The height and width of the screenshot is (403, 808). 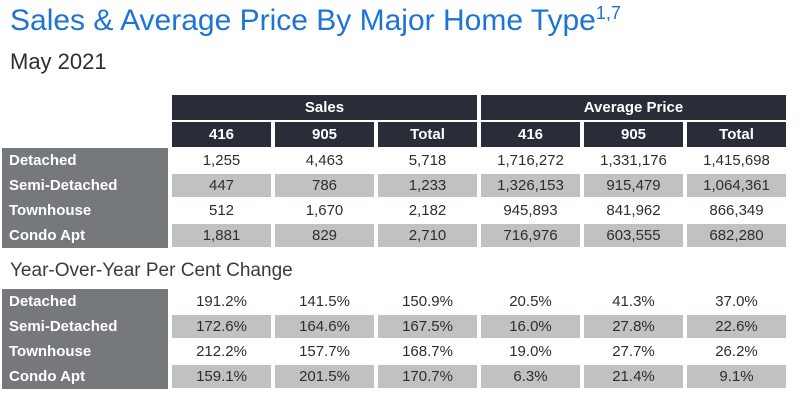 What do you see at coordinates (221, 185) in the screenshot?
I see `value-cell: 447` at bounding box center [221, 185].